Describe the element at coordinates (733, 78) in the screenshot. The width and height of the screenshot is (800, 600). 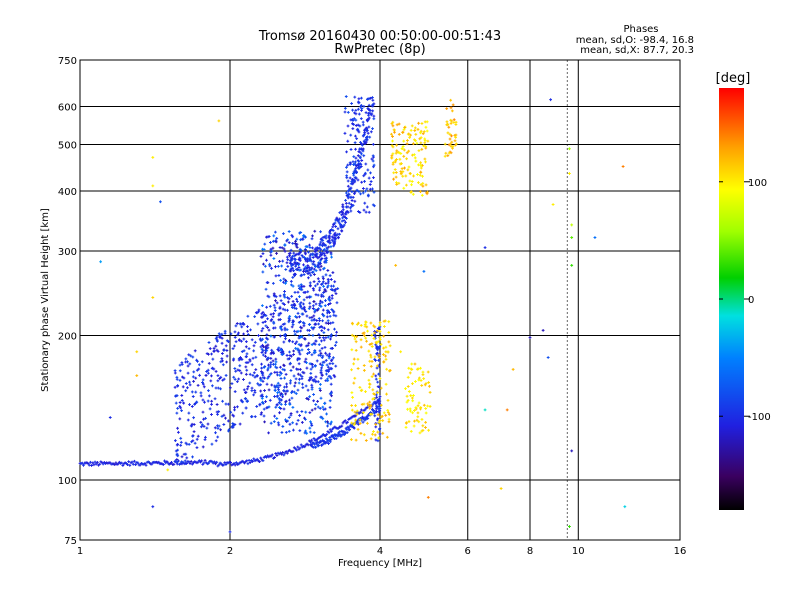
I see `colorbar-label: [deg]` at that location.